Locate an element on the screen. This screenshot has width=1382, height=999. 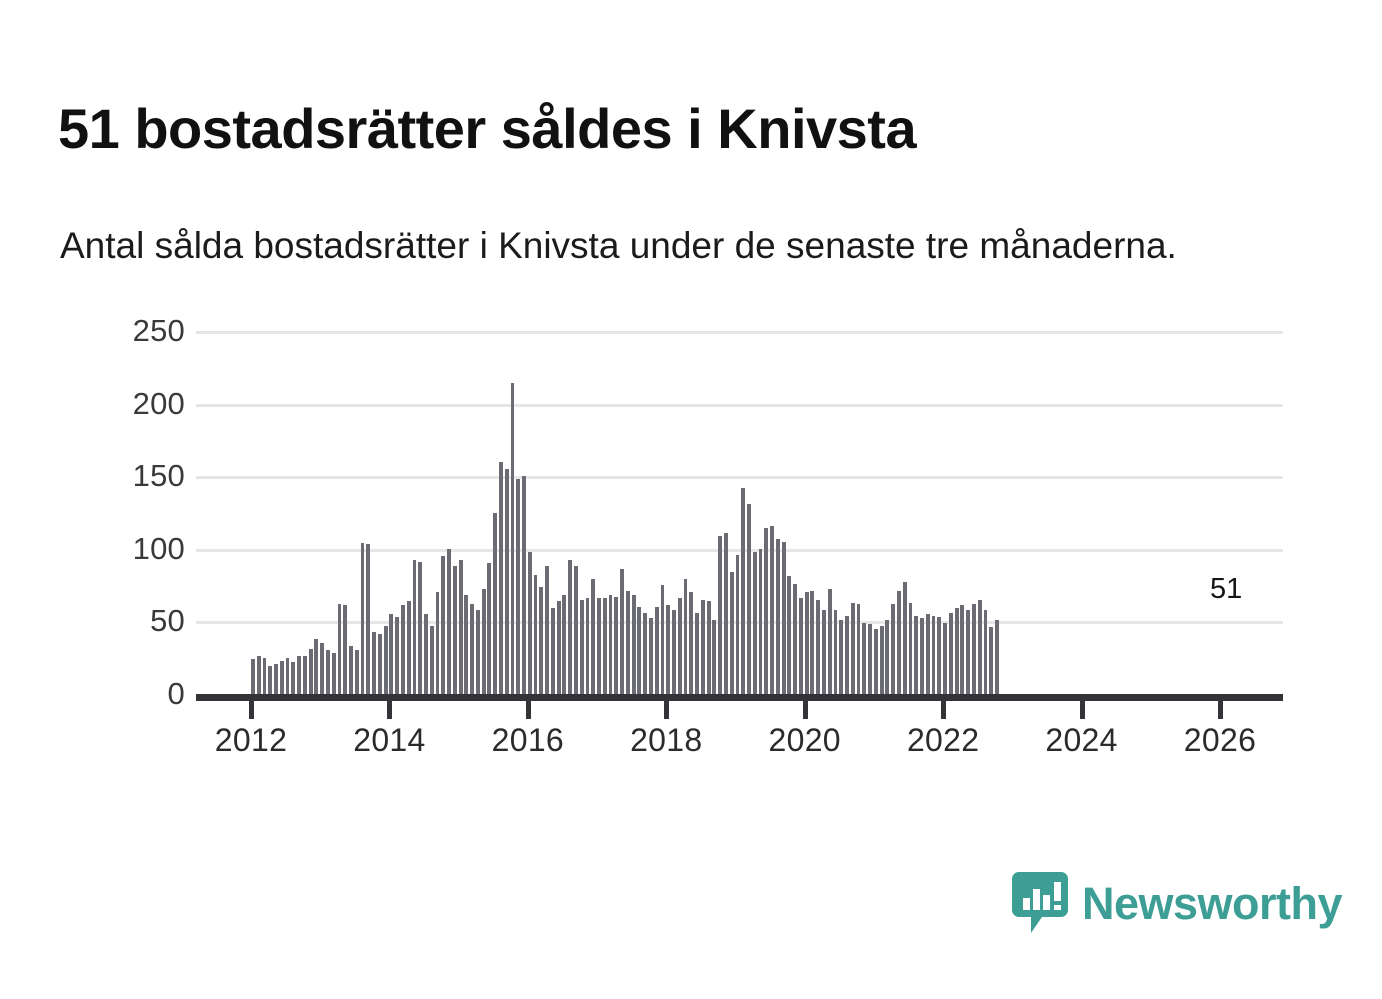
page-title: 51 bostadsrätter såldes i Knivsta is located at coordinates (487, 128).